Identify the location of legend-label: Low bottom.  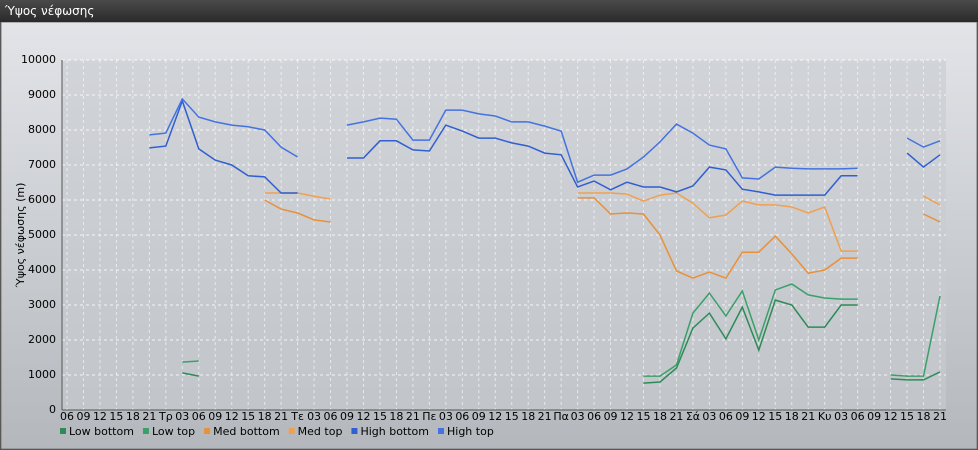
(101, 431).